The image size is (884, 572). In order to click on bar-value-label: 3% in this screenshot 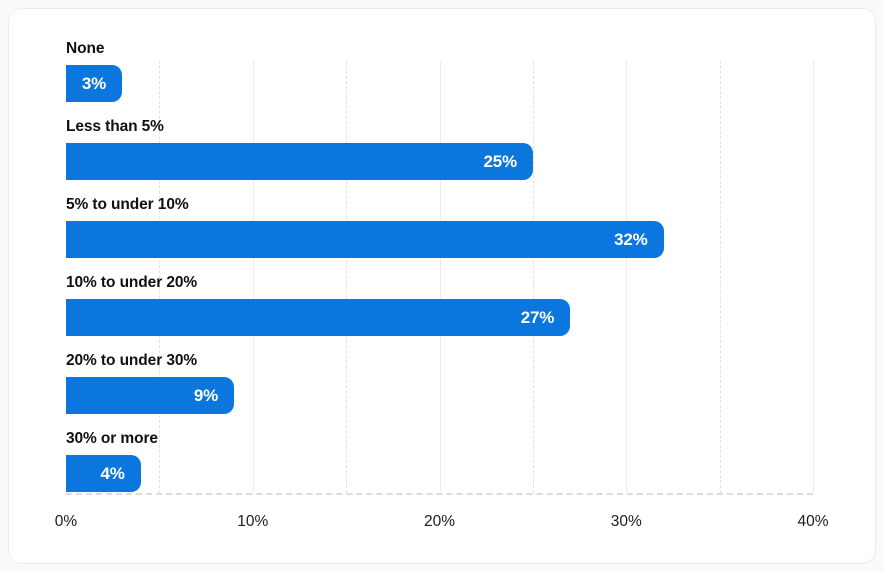, I will do `click(94, 83)`.